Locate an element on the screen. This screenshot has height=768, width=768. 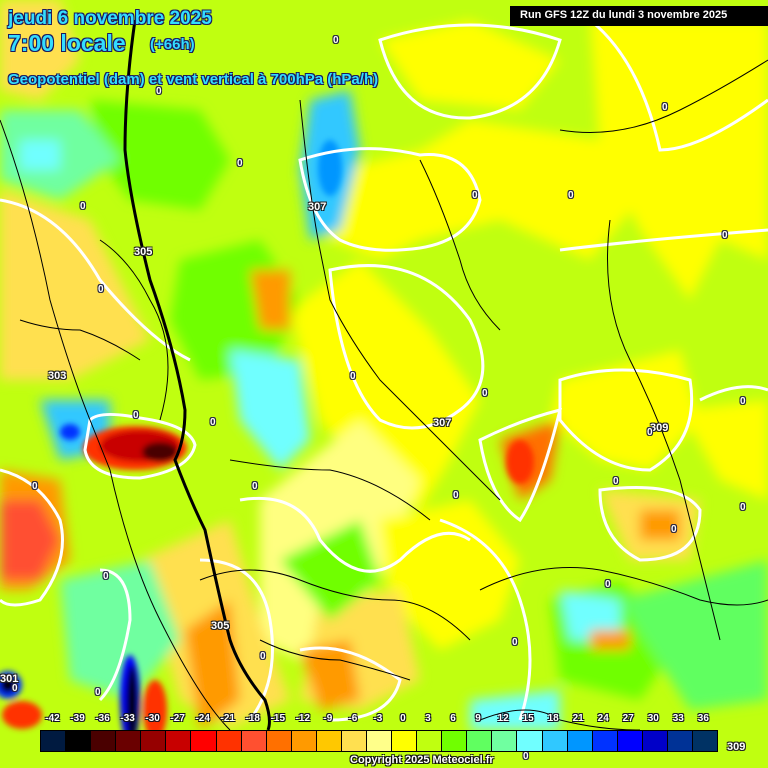
colorbar-tick-label: 33 is located at coordinates (678, 718).